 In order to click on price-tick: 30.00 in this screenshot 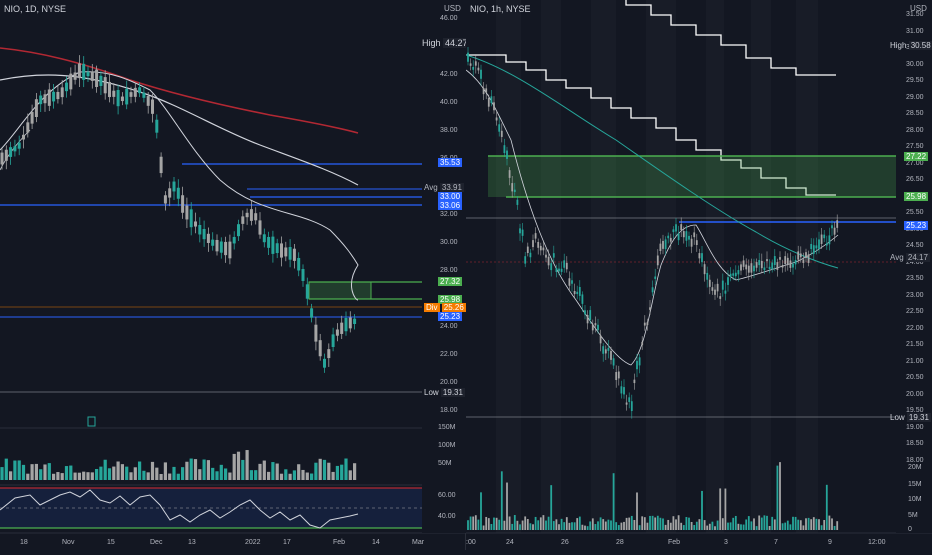, I will do `click(915, 64)`.